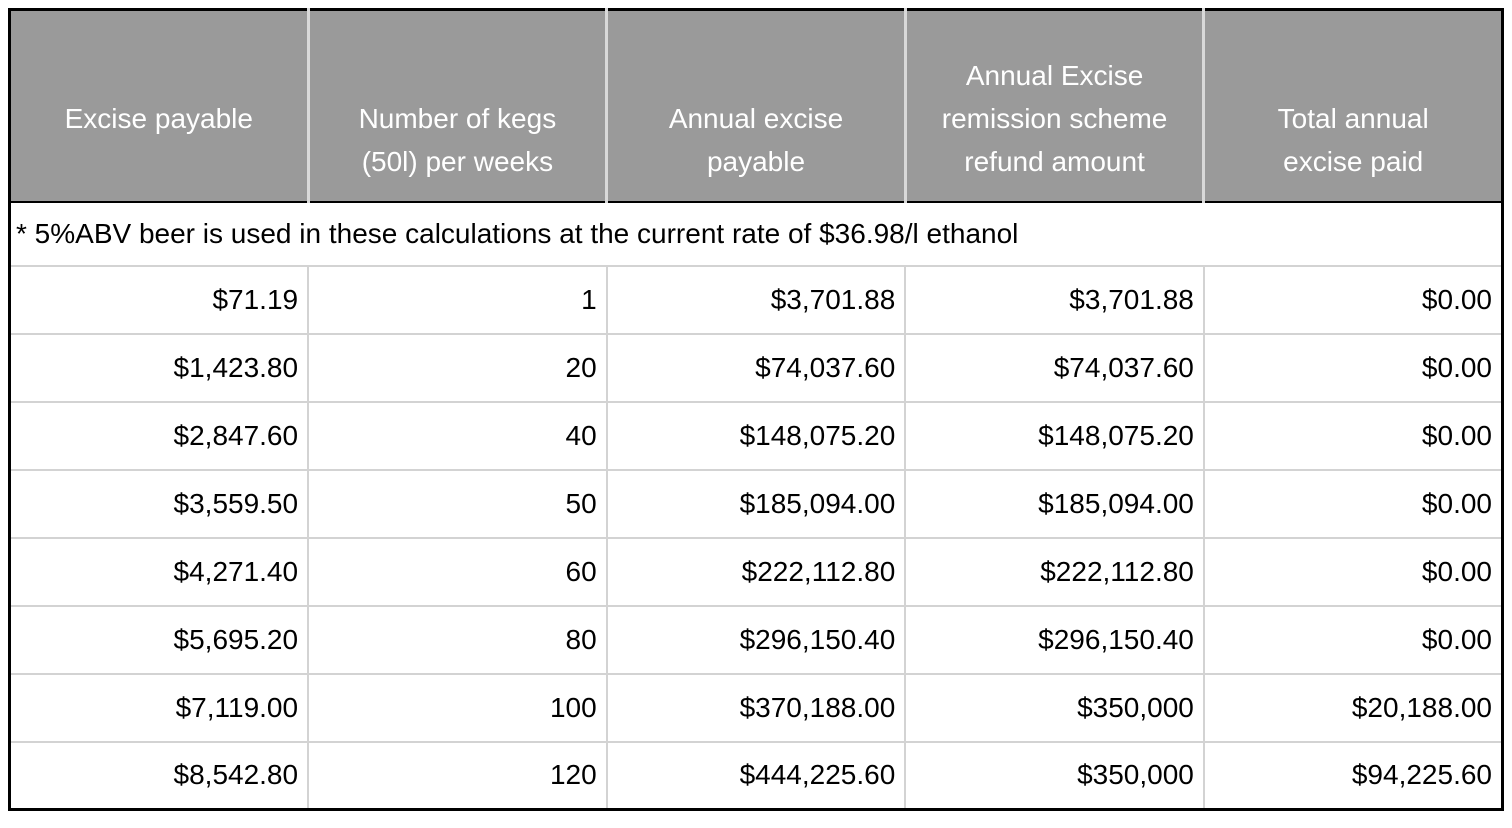  Describe the element at coordinates (159, 775) in the screenshot. I see `table-cell: $8,542.80` at that location.